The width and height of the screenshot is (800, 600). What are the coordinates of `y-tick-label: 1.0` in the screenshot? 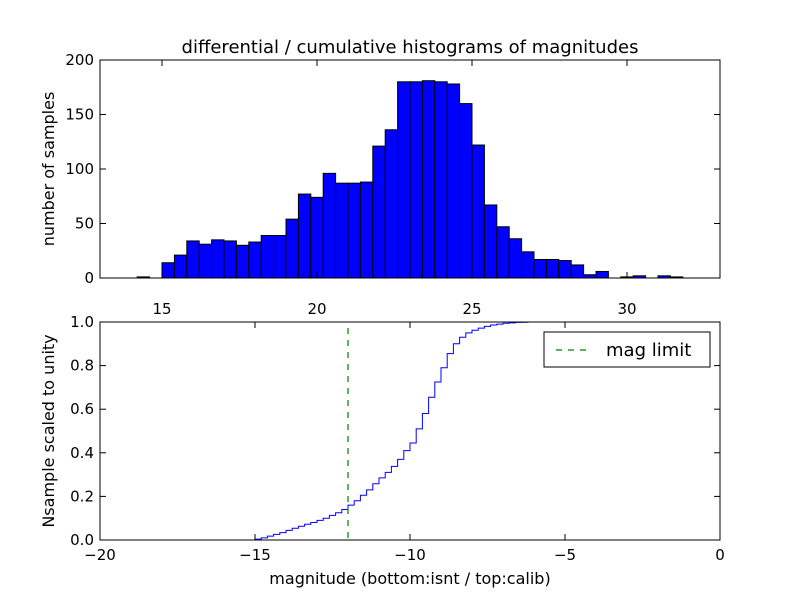 It's located at (82, 322).